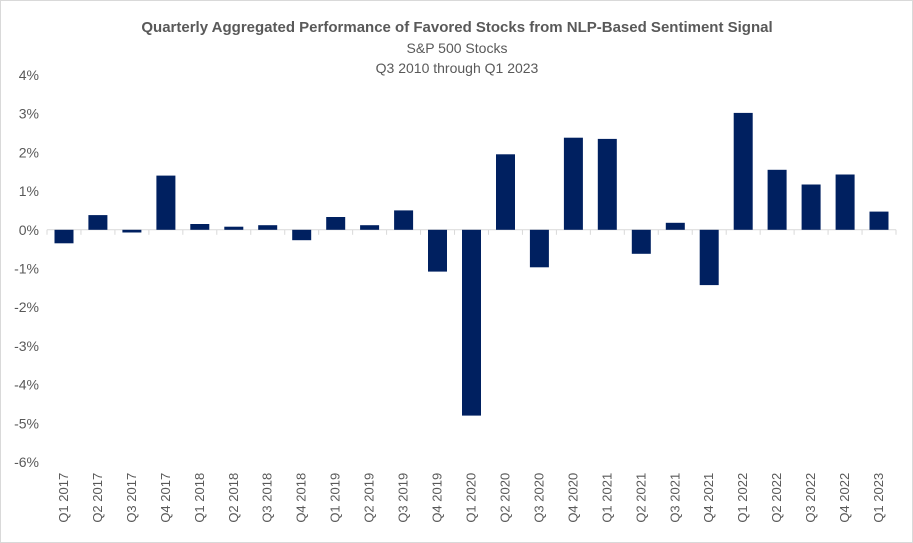 The image size is (913, 543). Describe the element at coordinates (132, 231) in the screenshot. I see `bar-q3-2017` at that location.